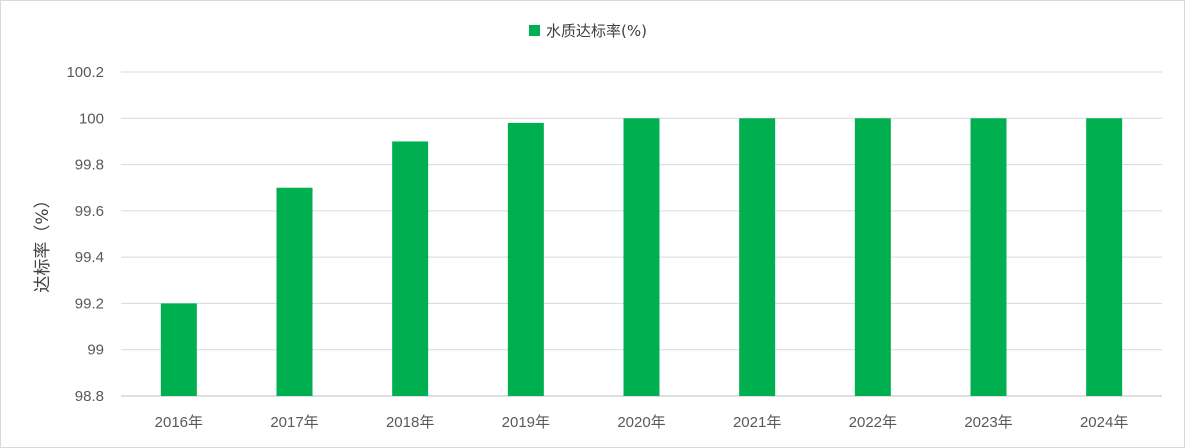 This screenshot has height=448, width=1185. I want to click on chart-legend: 水质达标率(%), so click(588, 31).